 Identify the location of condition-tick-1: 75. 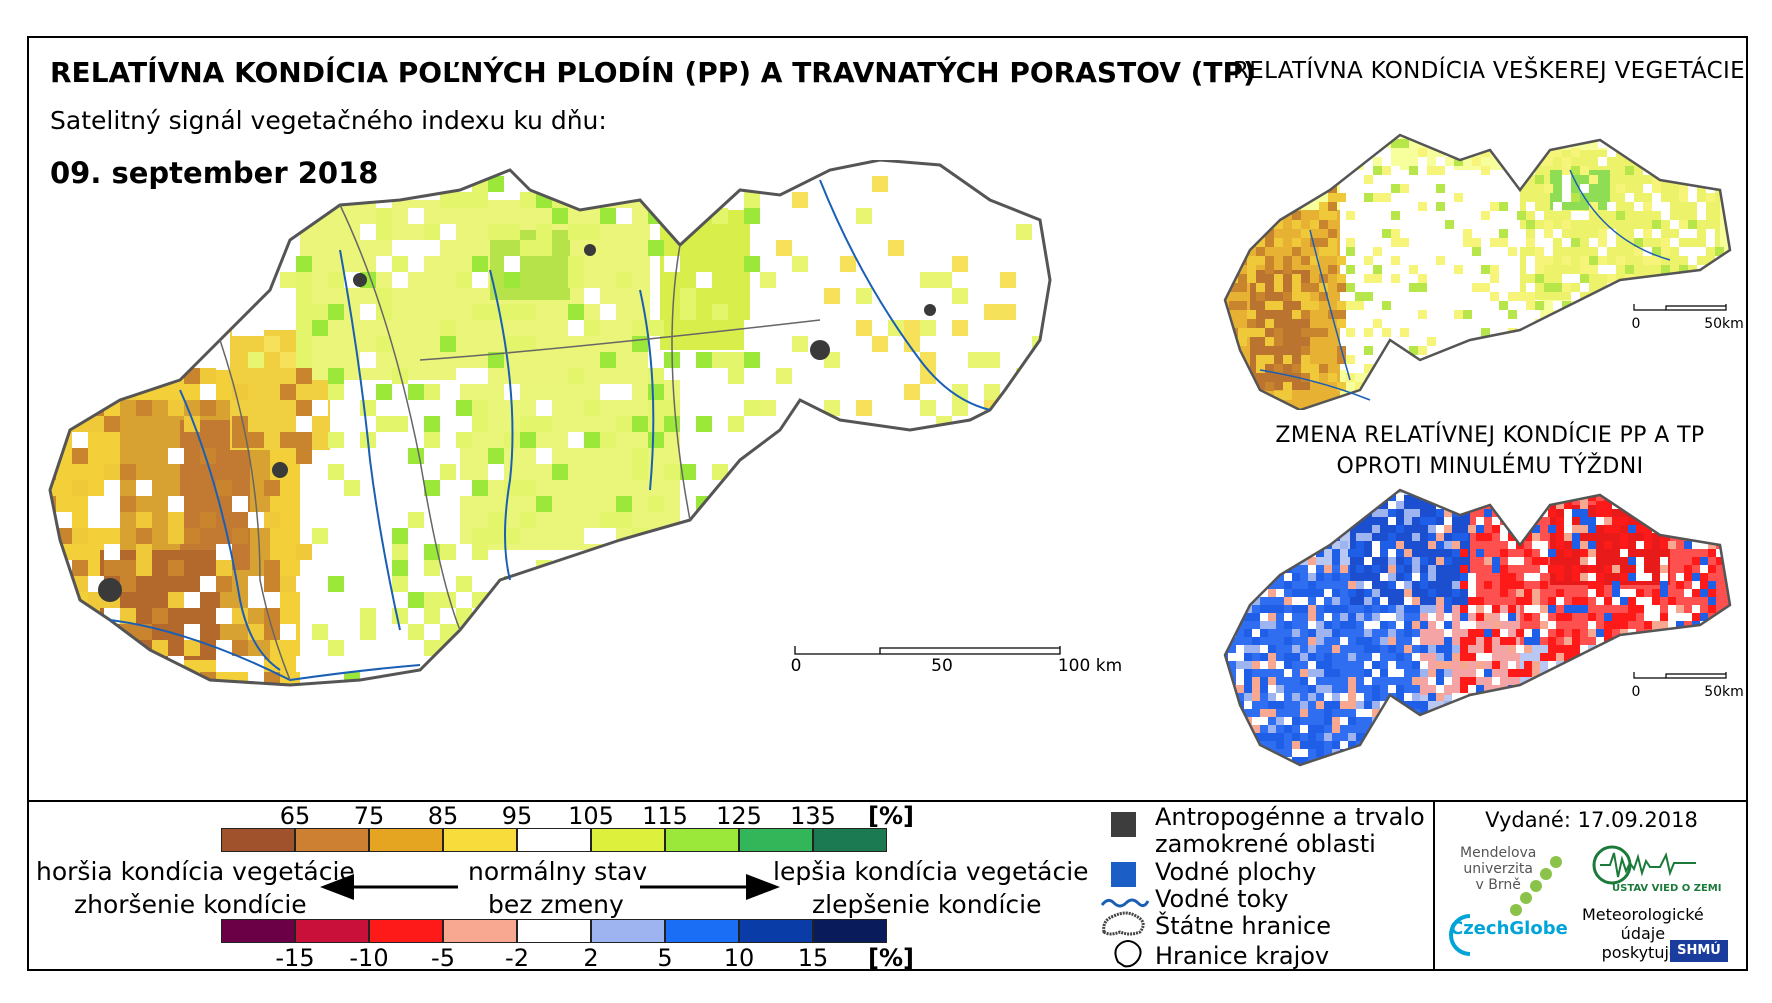
(369, 816).